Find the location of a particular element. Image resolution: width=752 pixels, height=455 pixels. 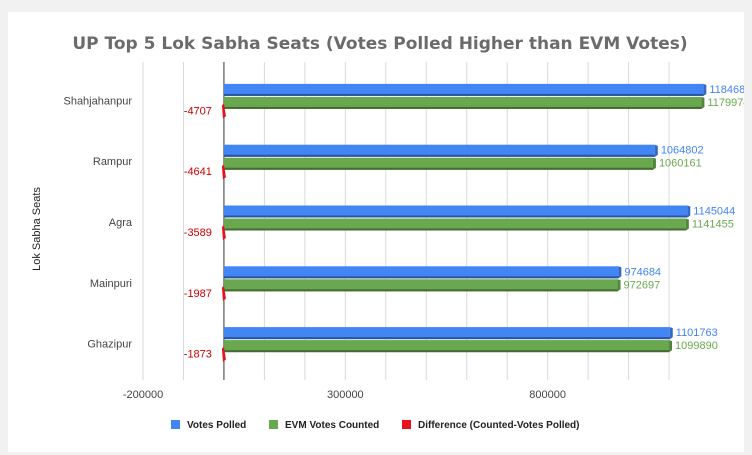

difference-label: -1987 is located at coordinates (198, 294).